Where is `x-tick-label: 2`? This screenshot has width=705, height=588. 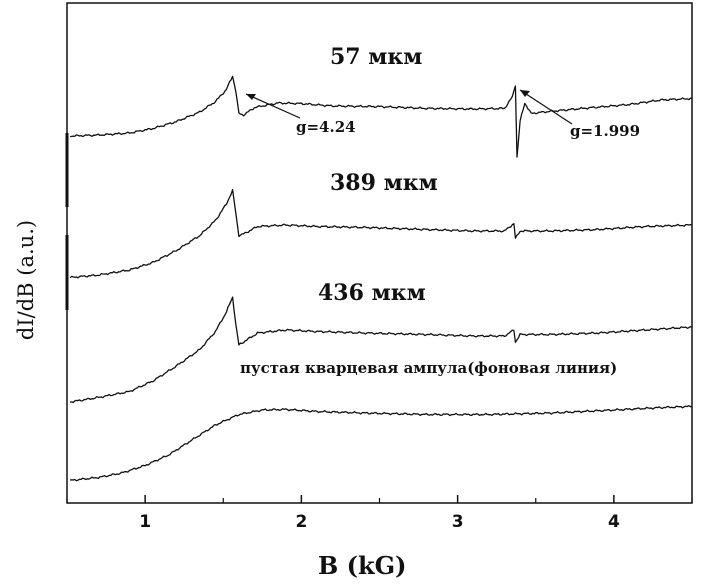
x-tick-label: 2 is located at coordinates (301, 522).